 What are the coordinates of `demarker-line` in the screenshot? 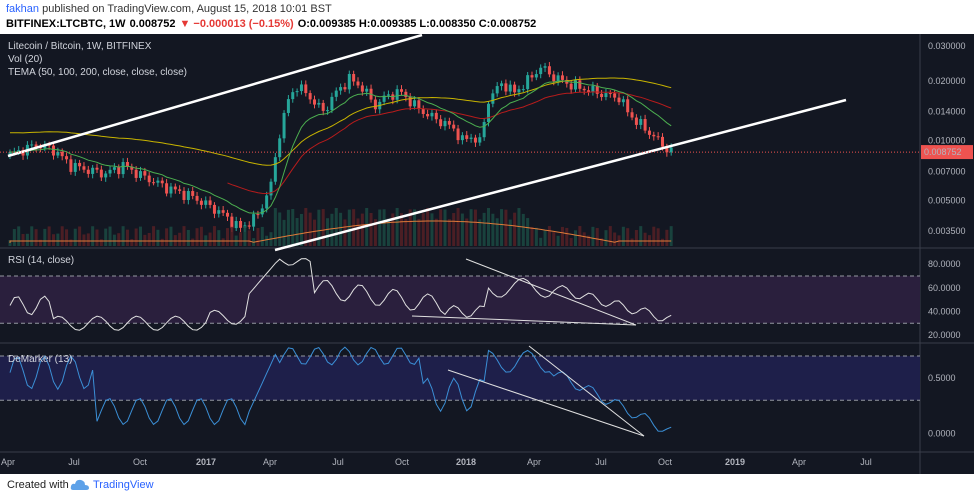 It's located at (340, 389).